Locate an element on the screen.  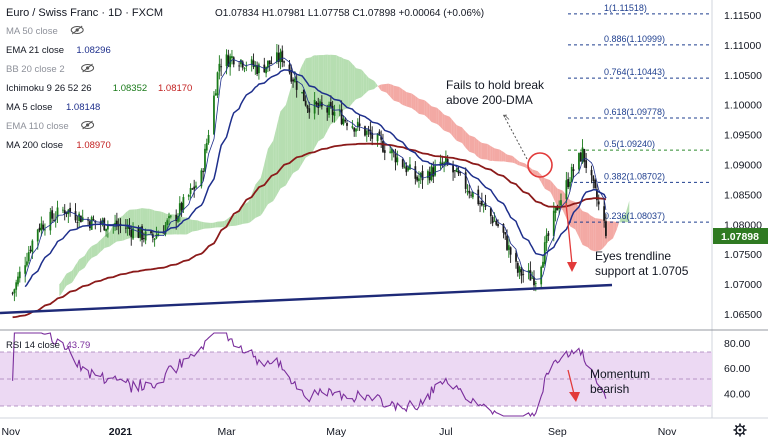
trendline-support is located at coordinates (306, 299).